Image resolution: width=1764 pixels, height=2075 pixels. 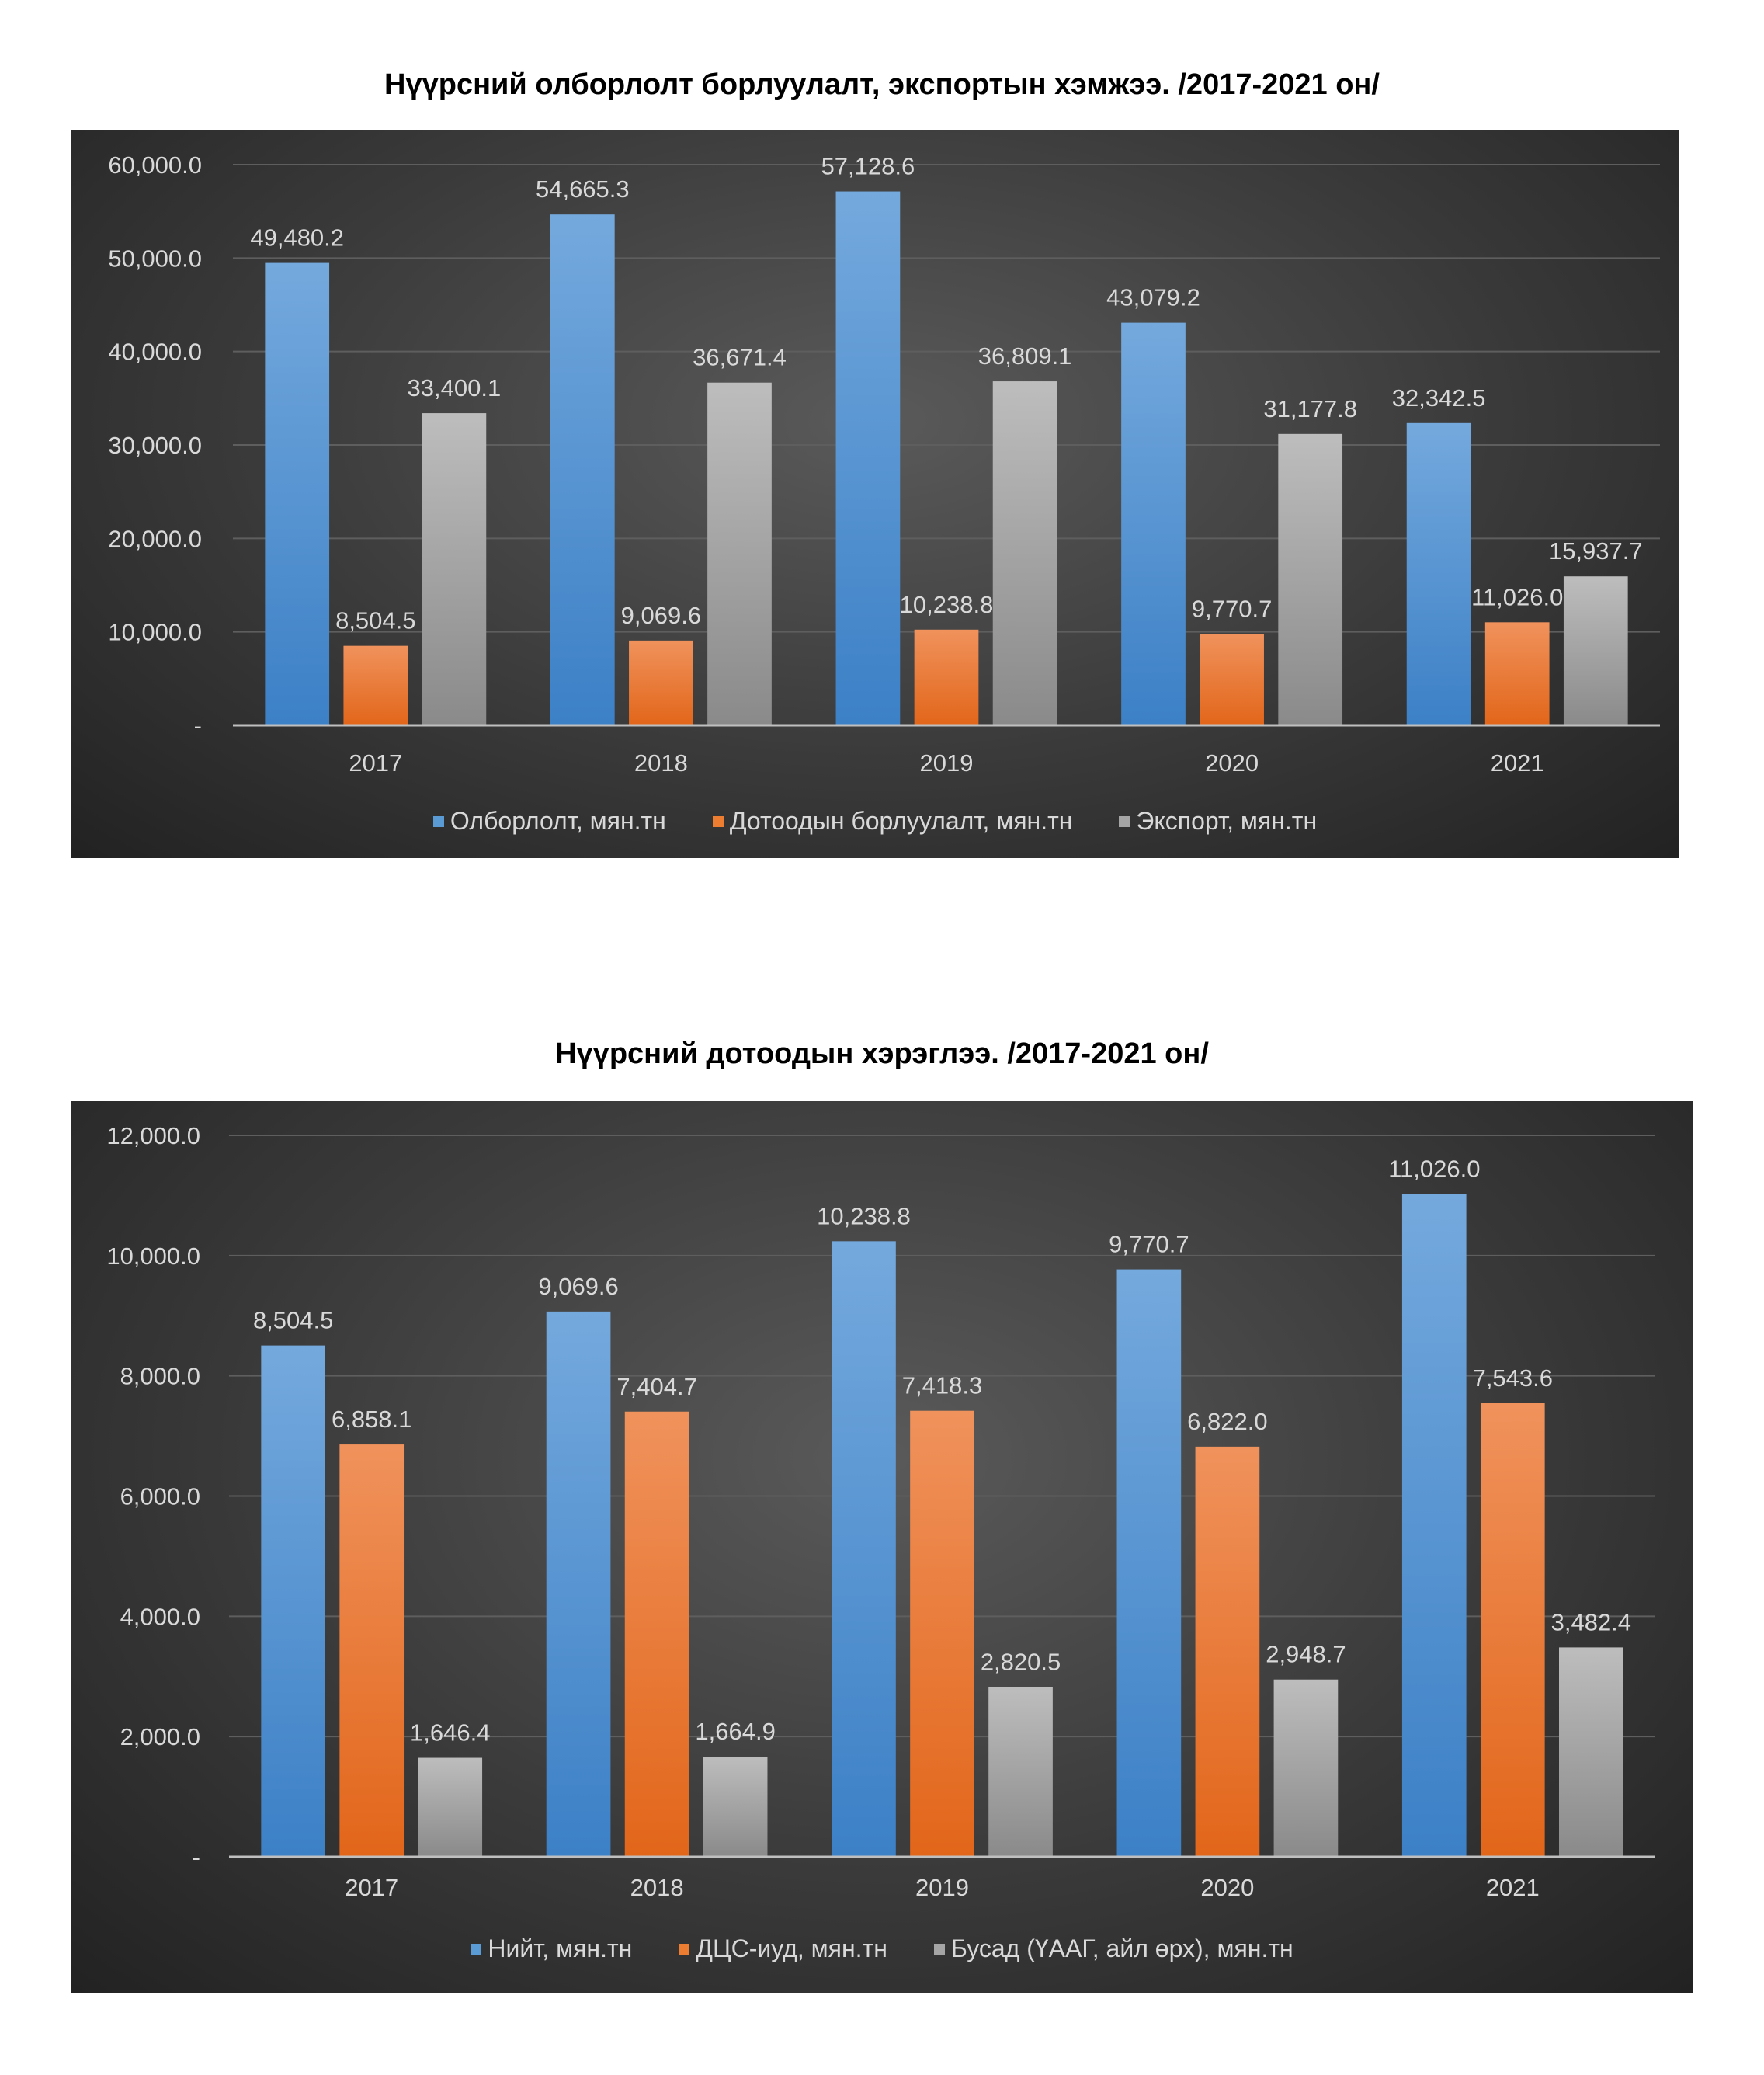 I want to click on data-label: 6,822.0, so click(x=1227, y=1422).